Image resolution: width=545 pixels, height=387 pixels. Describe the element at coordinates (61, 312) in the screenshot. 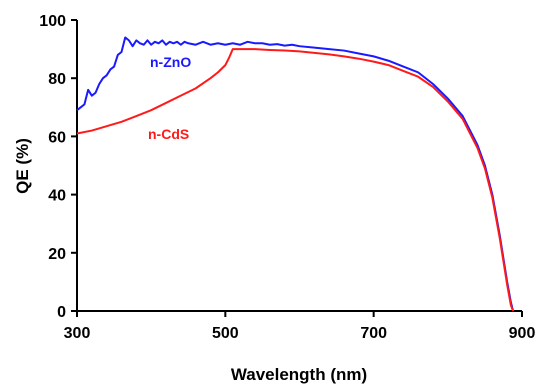

I see `y-tick-label: 0` at that location.